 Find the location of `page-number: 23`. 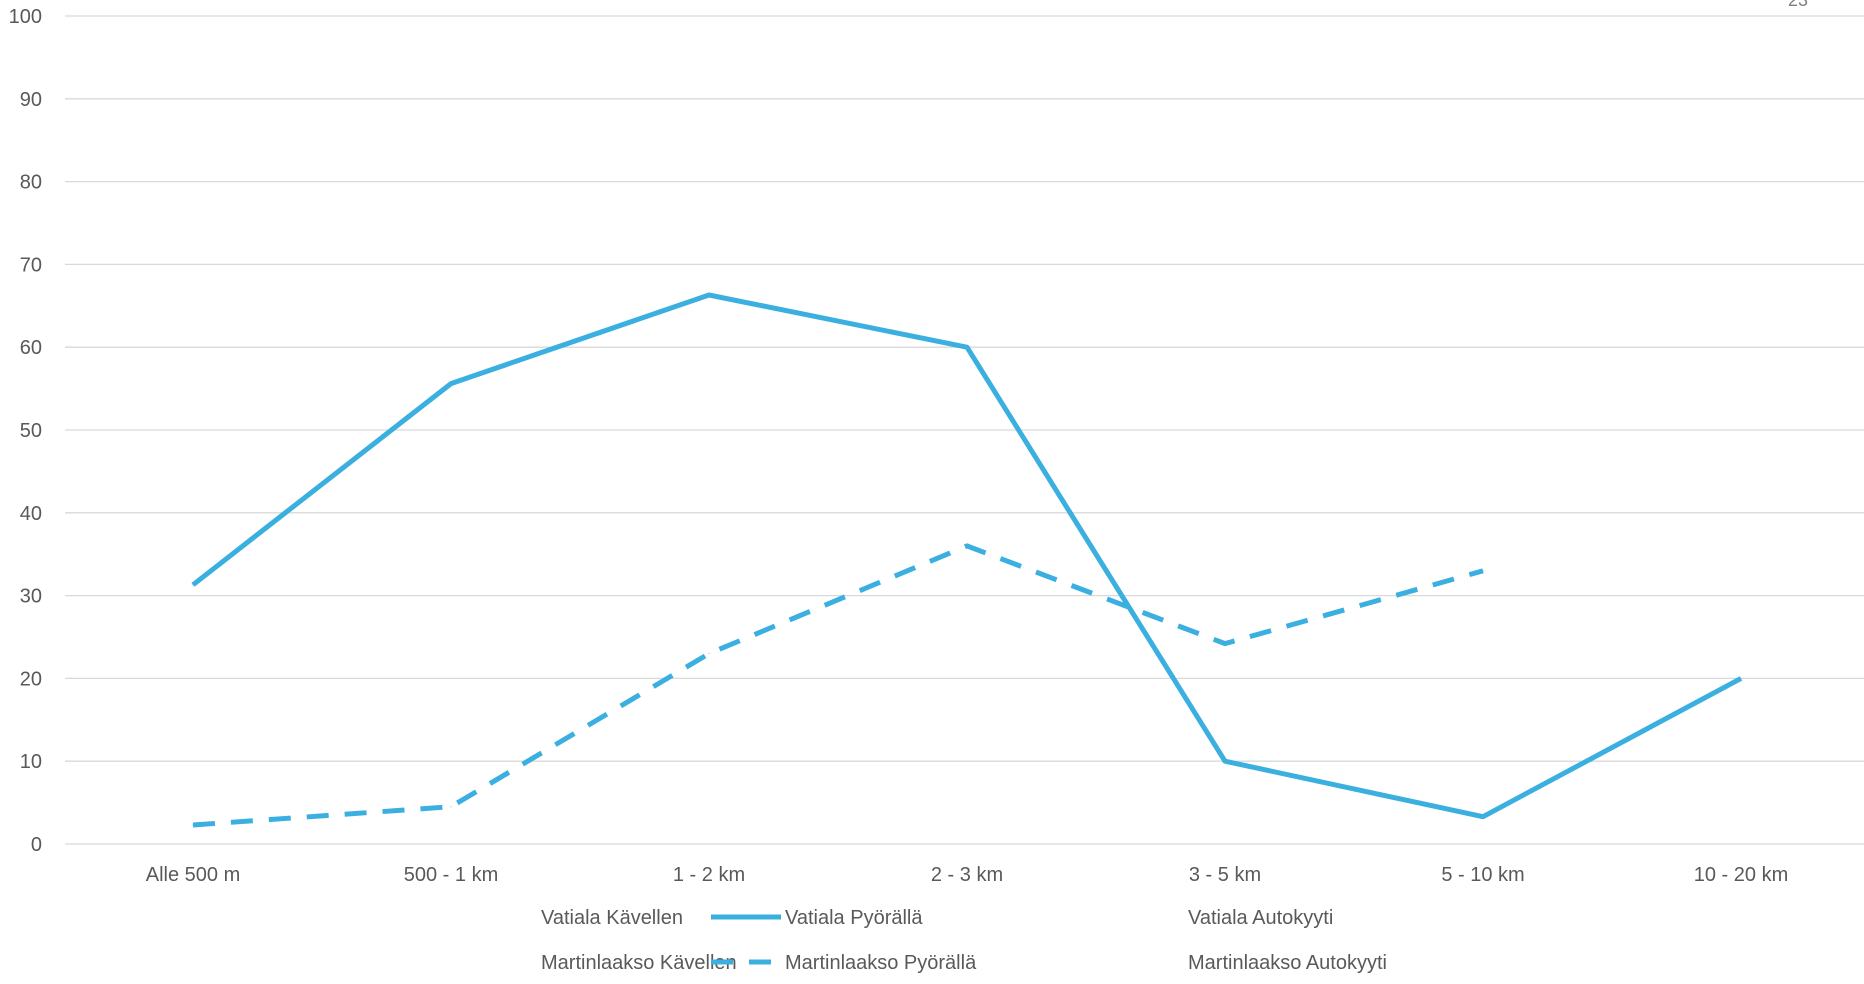

page-number: 23 is located at coordinates (1797, 5).